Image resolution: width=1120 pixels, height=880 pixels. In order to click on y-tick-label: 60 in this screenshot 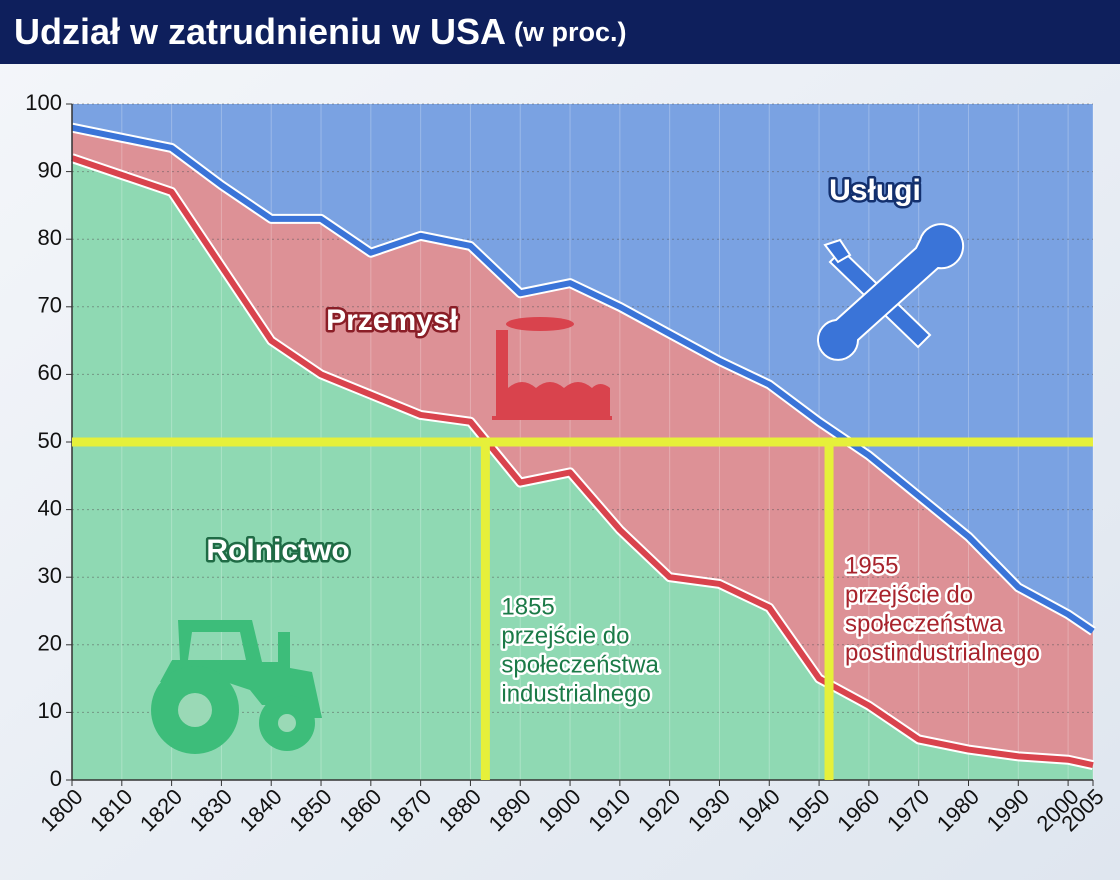, I will do `click(50, 372)`.